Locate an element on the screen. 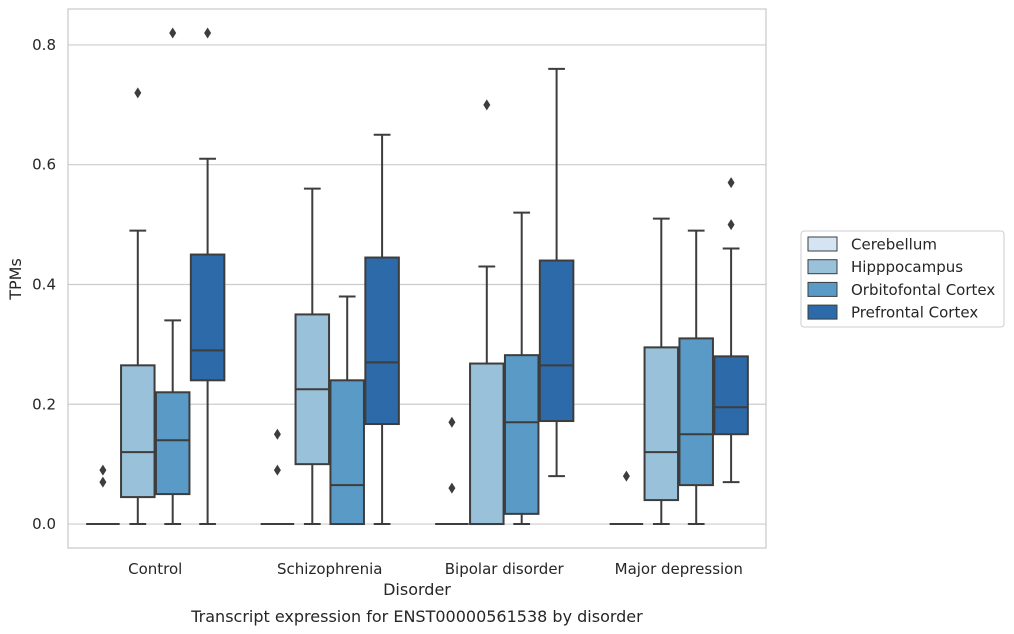 The height and width of the screenshot is (634, 1014). x-tick-label: Bipolar disorder is located at coordinates (505, 569).